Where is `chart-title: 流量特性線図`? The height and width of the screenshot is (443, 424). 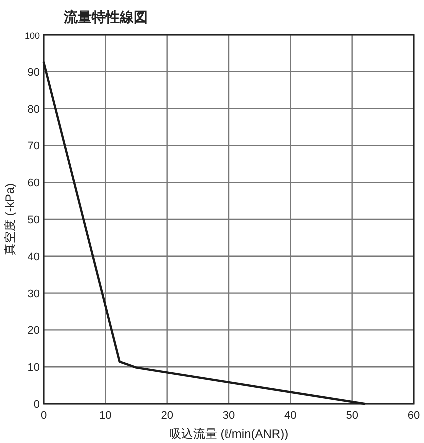
chart-title: 流量特性線図 is located at coordinates (105, 17).